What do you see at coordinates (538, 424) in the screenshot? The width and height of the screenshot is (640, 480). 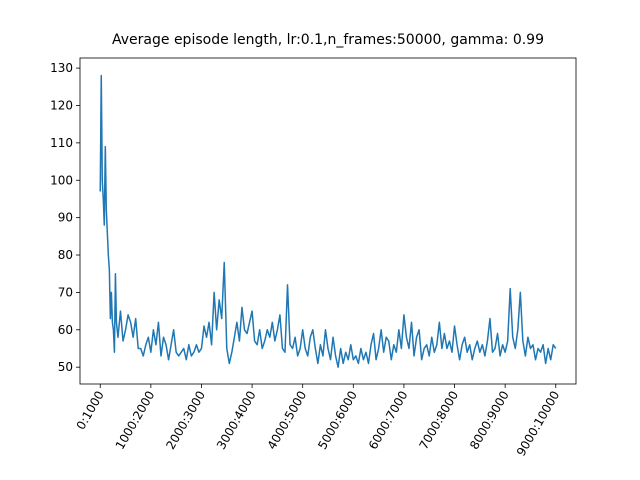 I see `x-tick-label: 9000:10000` at bounding box center [538, 424].